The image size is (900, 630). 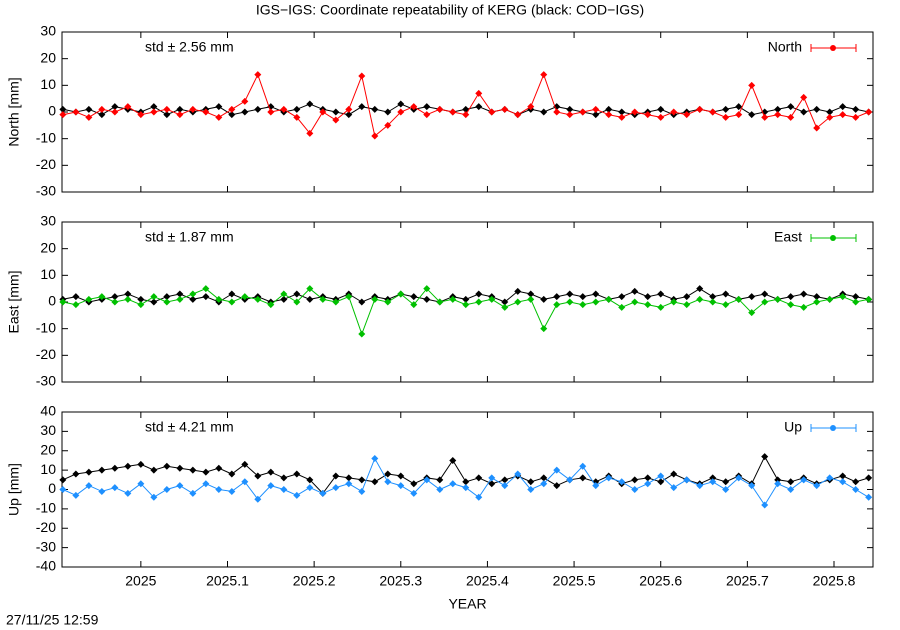 I want to click on legend-label: East, so click(x=788, y=237).